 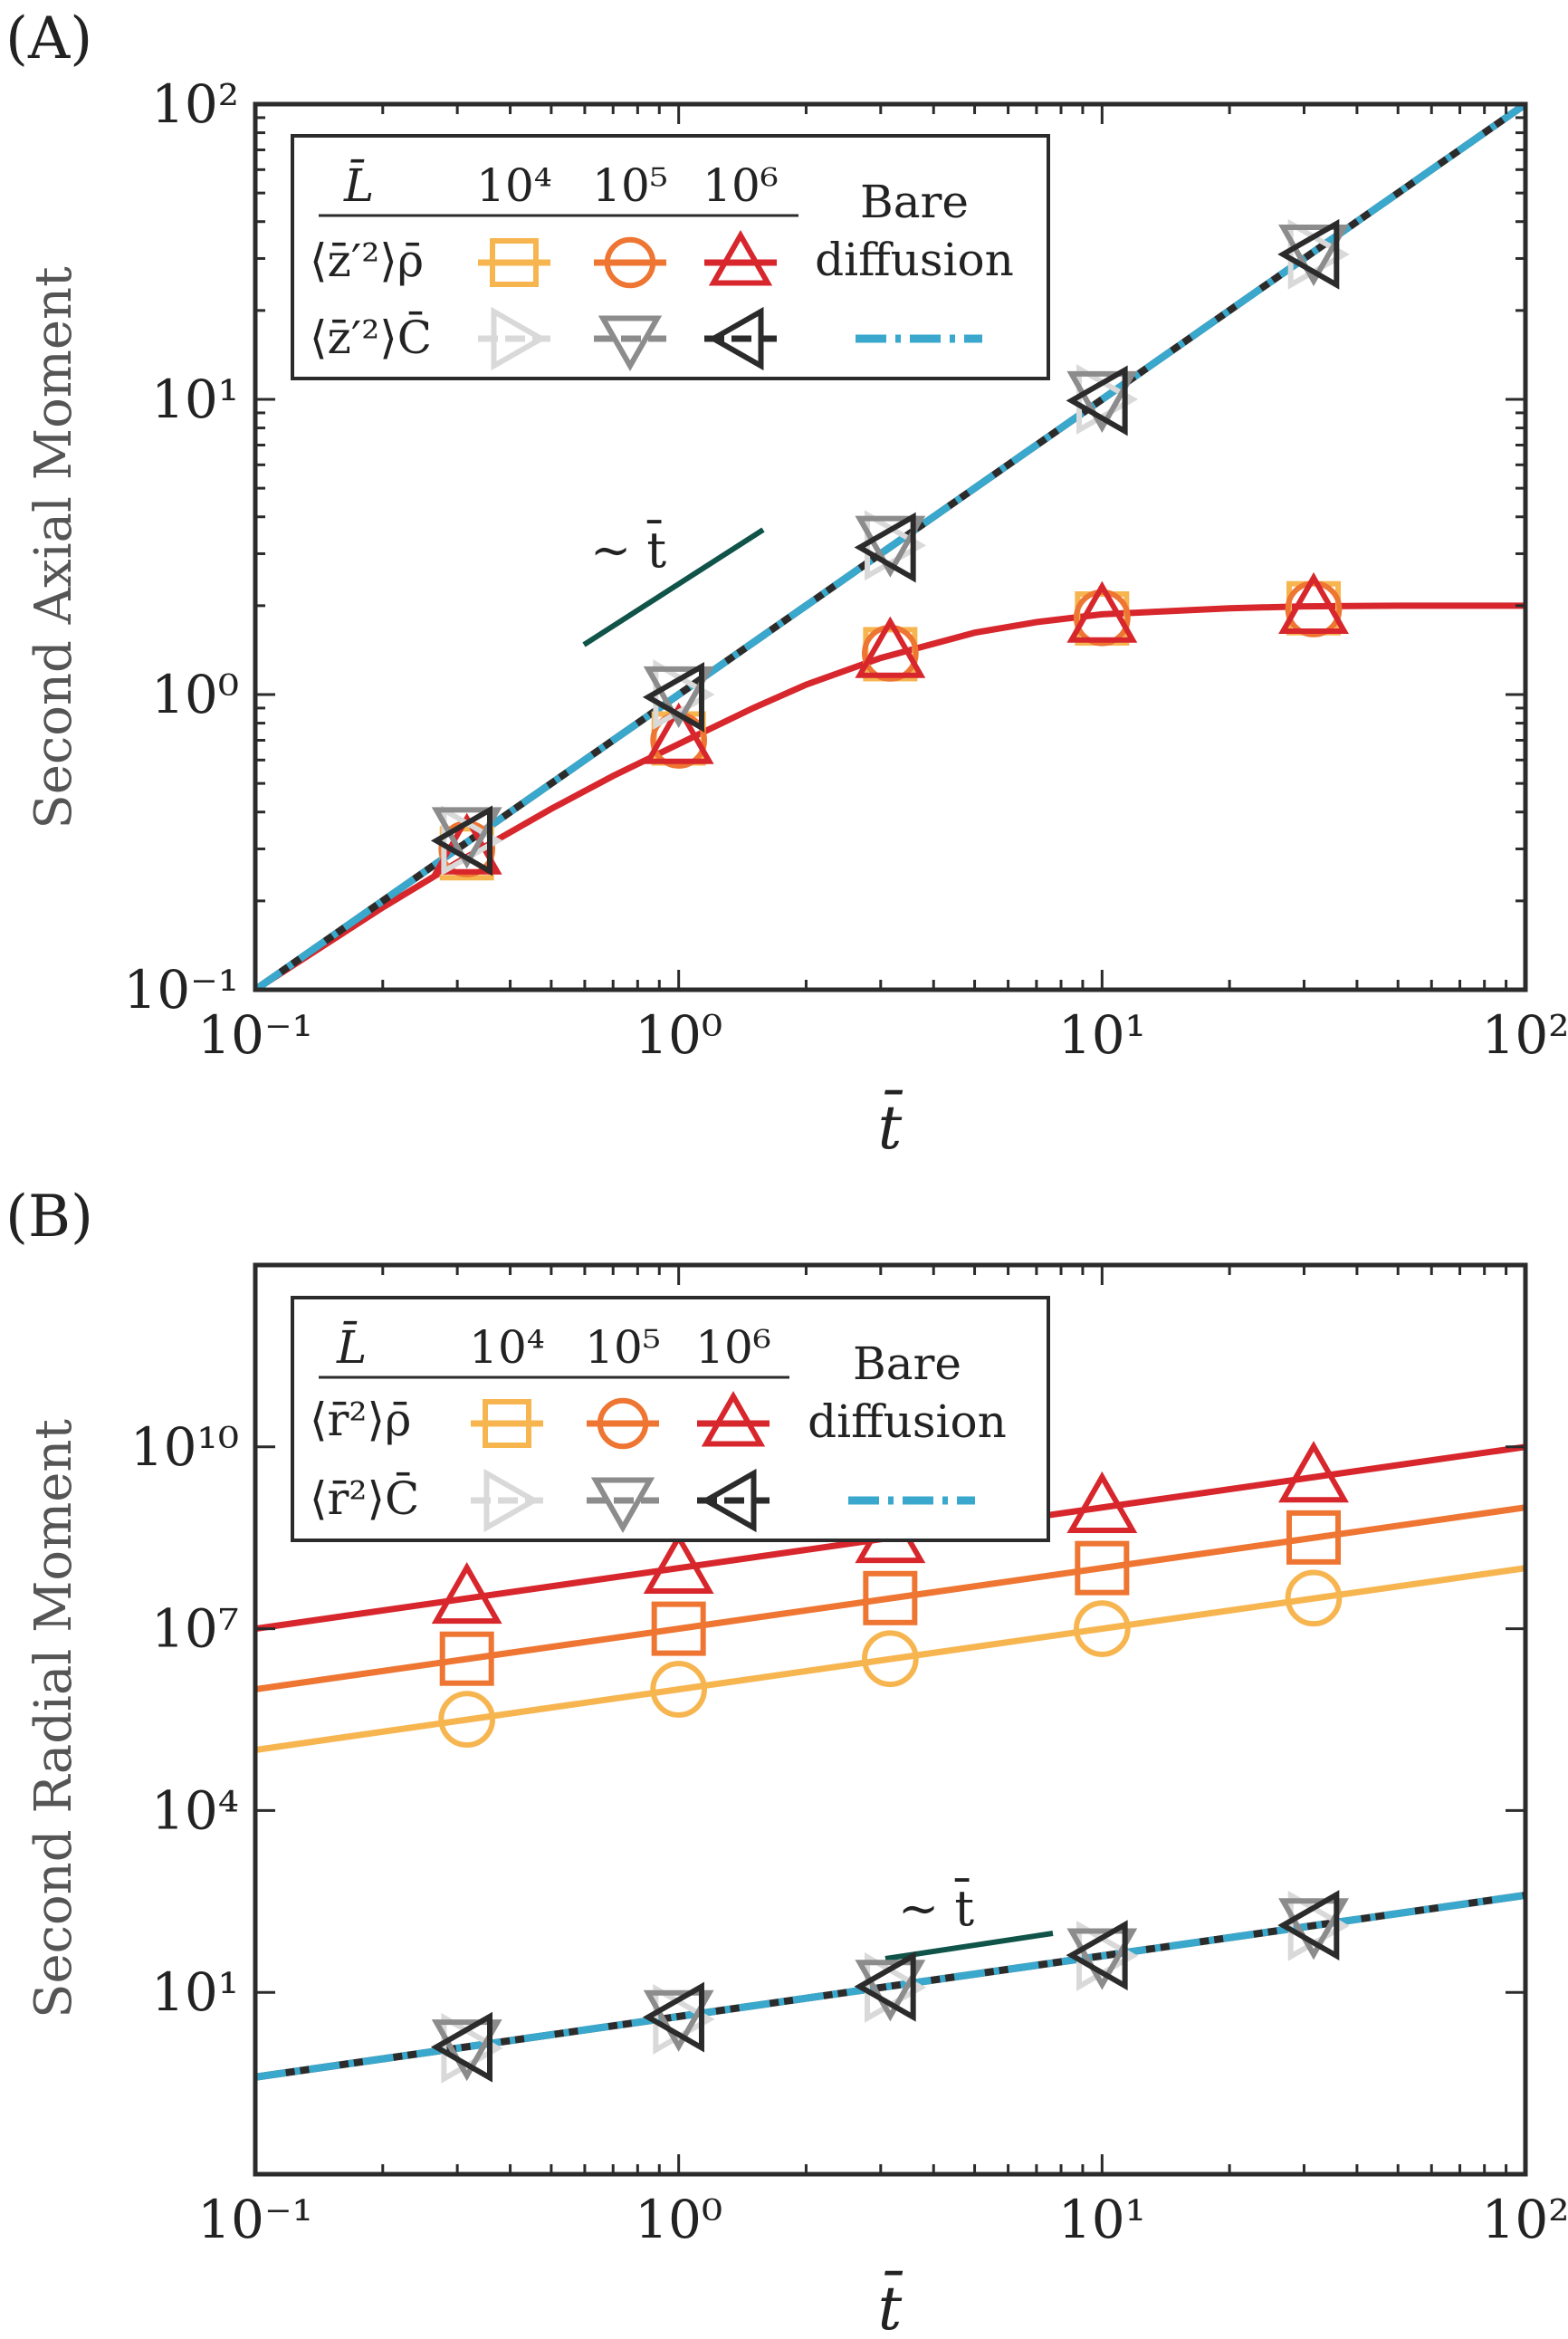 I want to click on panel-b-x-tick-label: 10⁻¹, so click(x=255, y=2219).